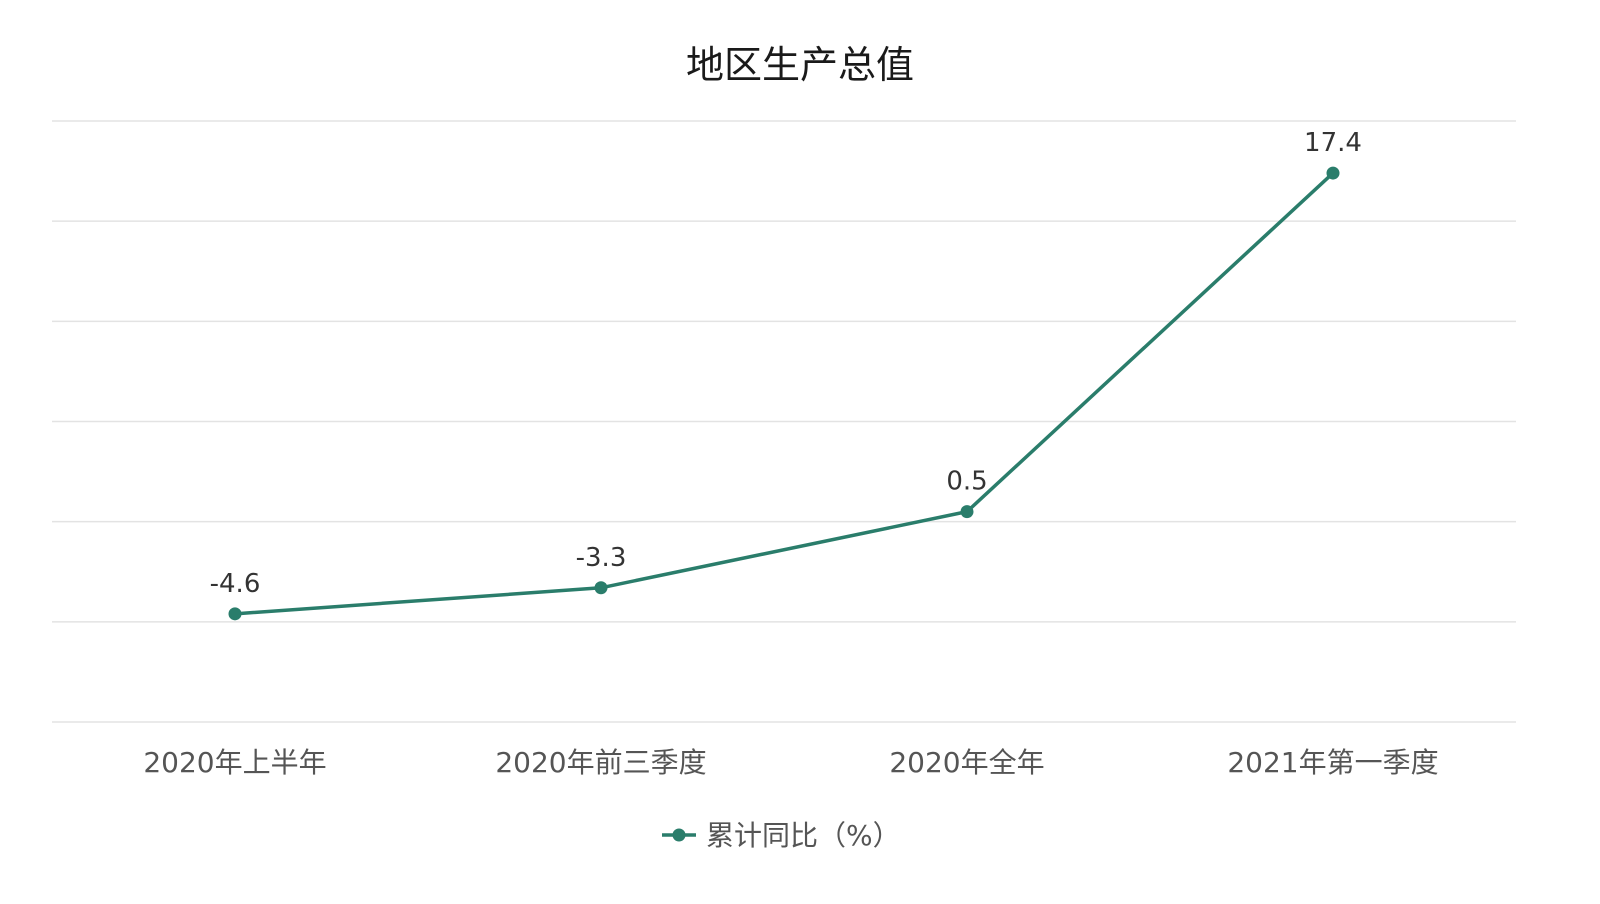 Image resolution: width=1600 pixels, height=904 pixels. What do you see at coordinates (235, 584) in the screenshot?
I see `data-label: -4.6` at bounding box center [235, 584].